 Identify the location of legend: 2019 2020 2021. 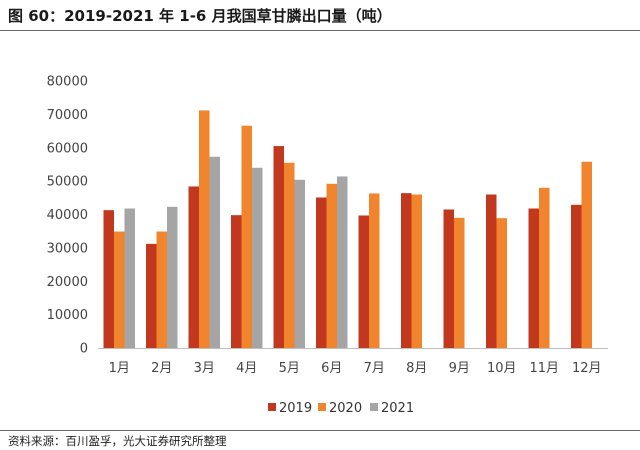
(341, 408).